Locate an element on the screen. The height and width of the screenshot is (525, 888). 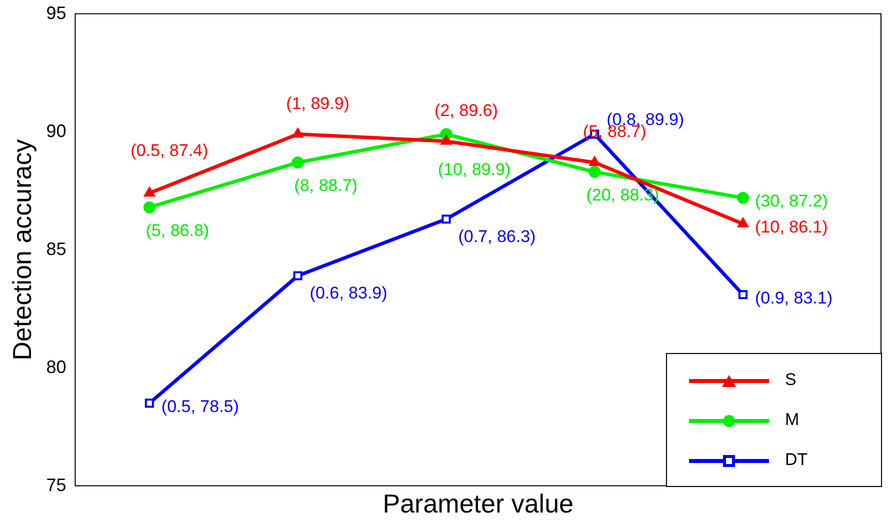
legend-label: DT is located at coordinates (796, 460).